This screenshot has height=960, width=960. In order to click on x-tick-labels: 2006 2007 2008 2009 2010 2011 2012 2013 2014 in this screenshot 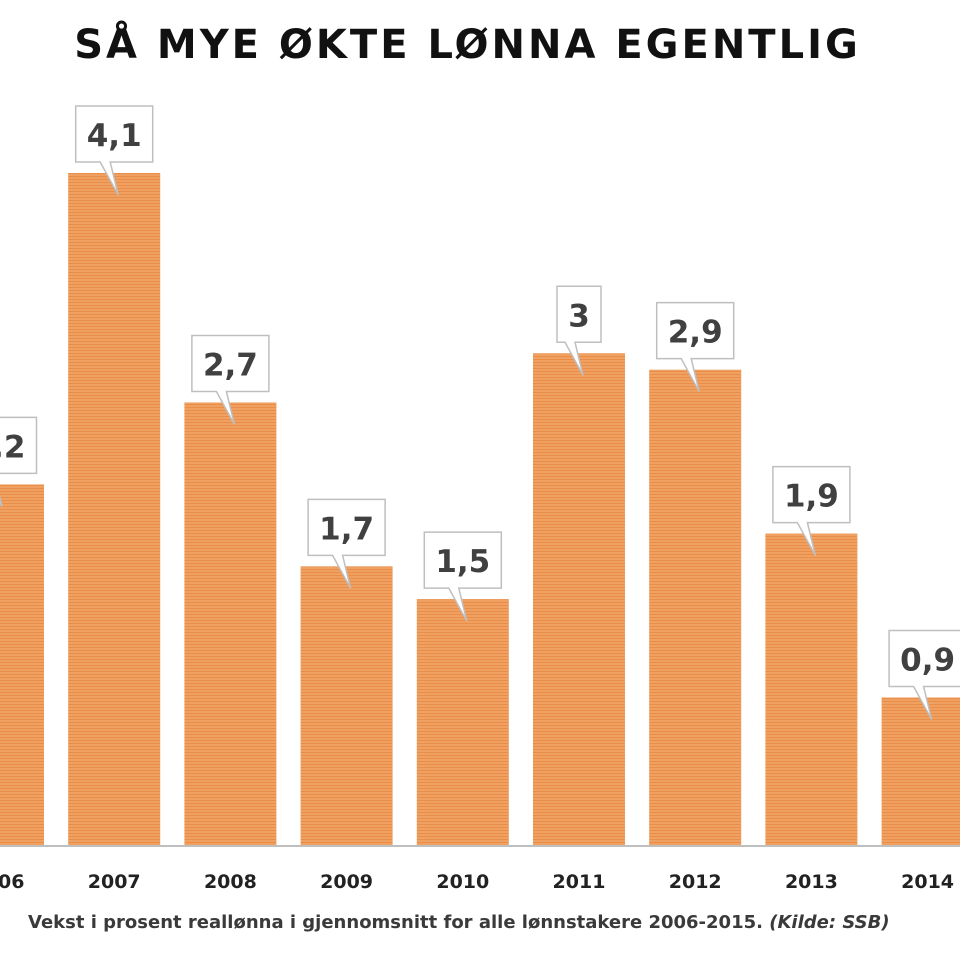, I will do `click(477, 882)`.